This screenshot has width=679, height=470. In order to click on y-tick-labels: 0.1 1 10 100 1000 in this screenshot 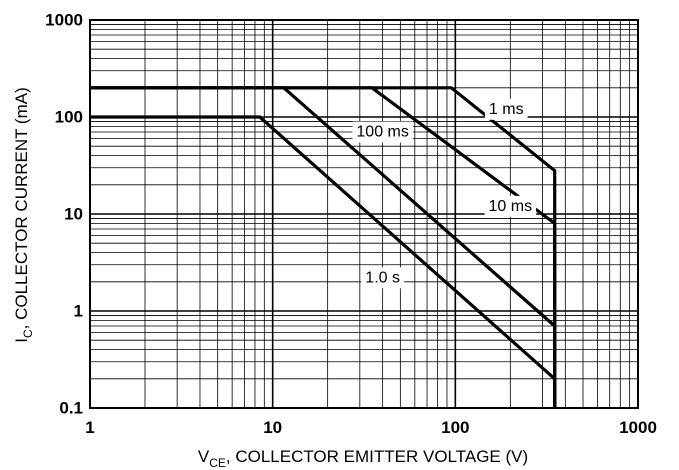, I will do `click(64, 214)`.